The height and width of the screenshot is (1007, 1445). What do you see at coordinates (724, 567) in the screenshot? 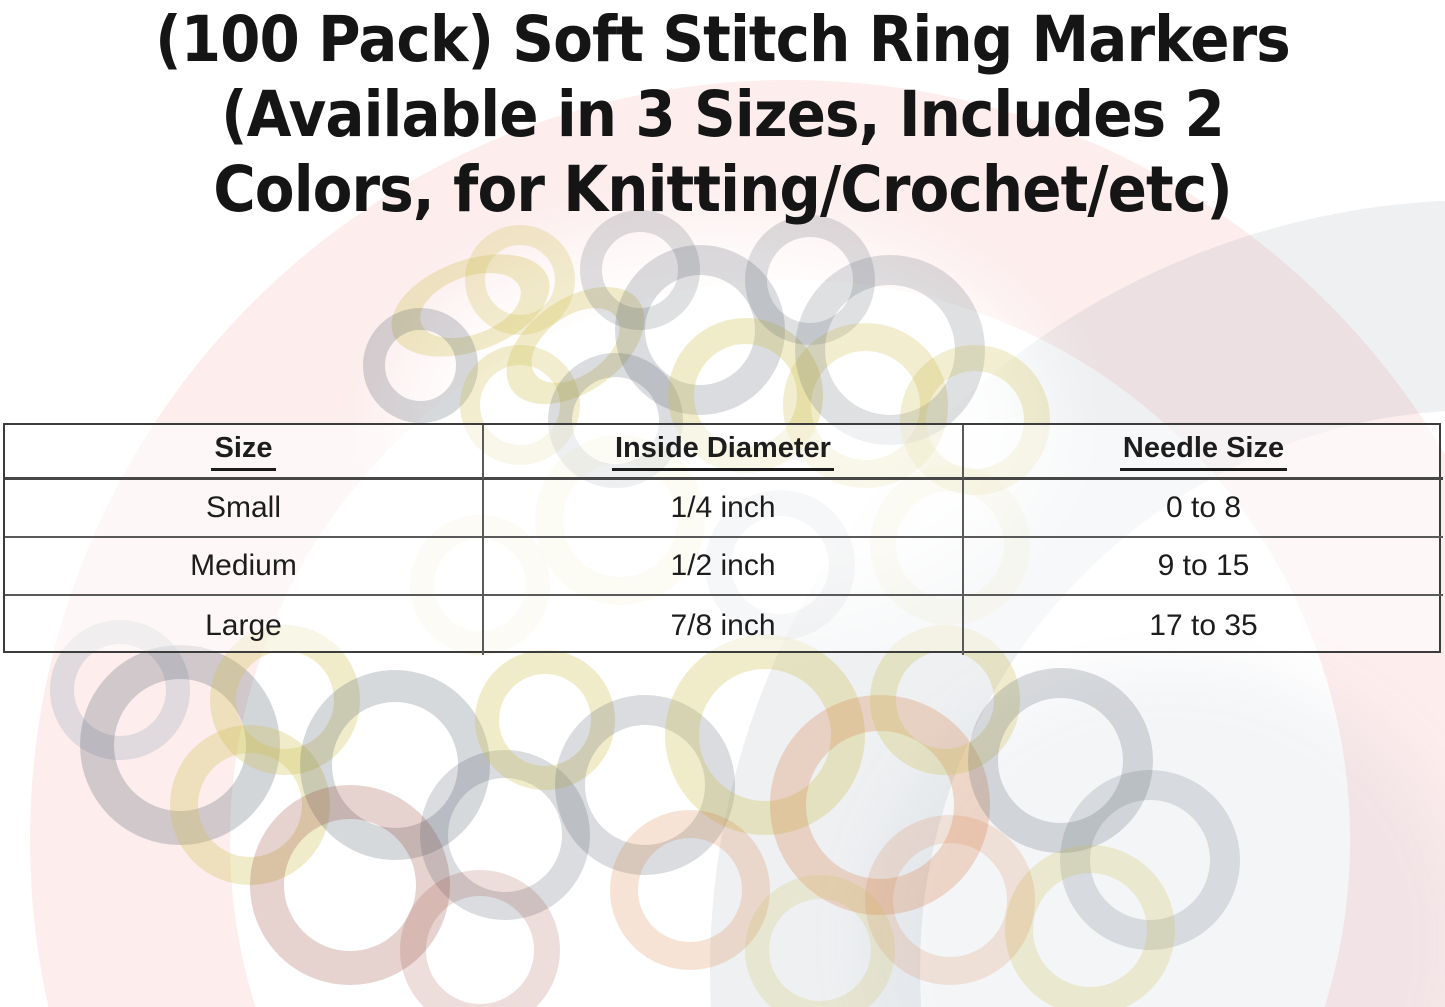
I see `table-cell-diameter-medium: 1/2 inch` at bounding box center [724, 567].